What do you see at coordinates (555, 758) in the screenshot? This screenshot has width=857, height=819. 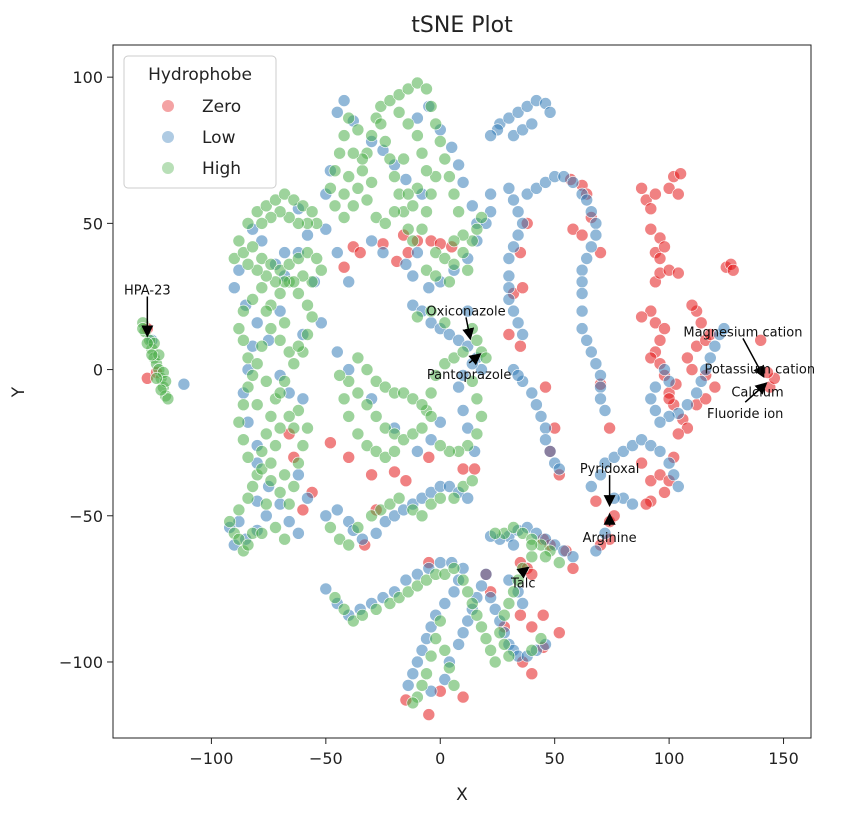 I see `x-tick-label: 50` at bounding box center [555, 758].